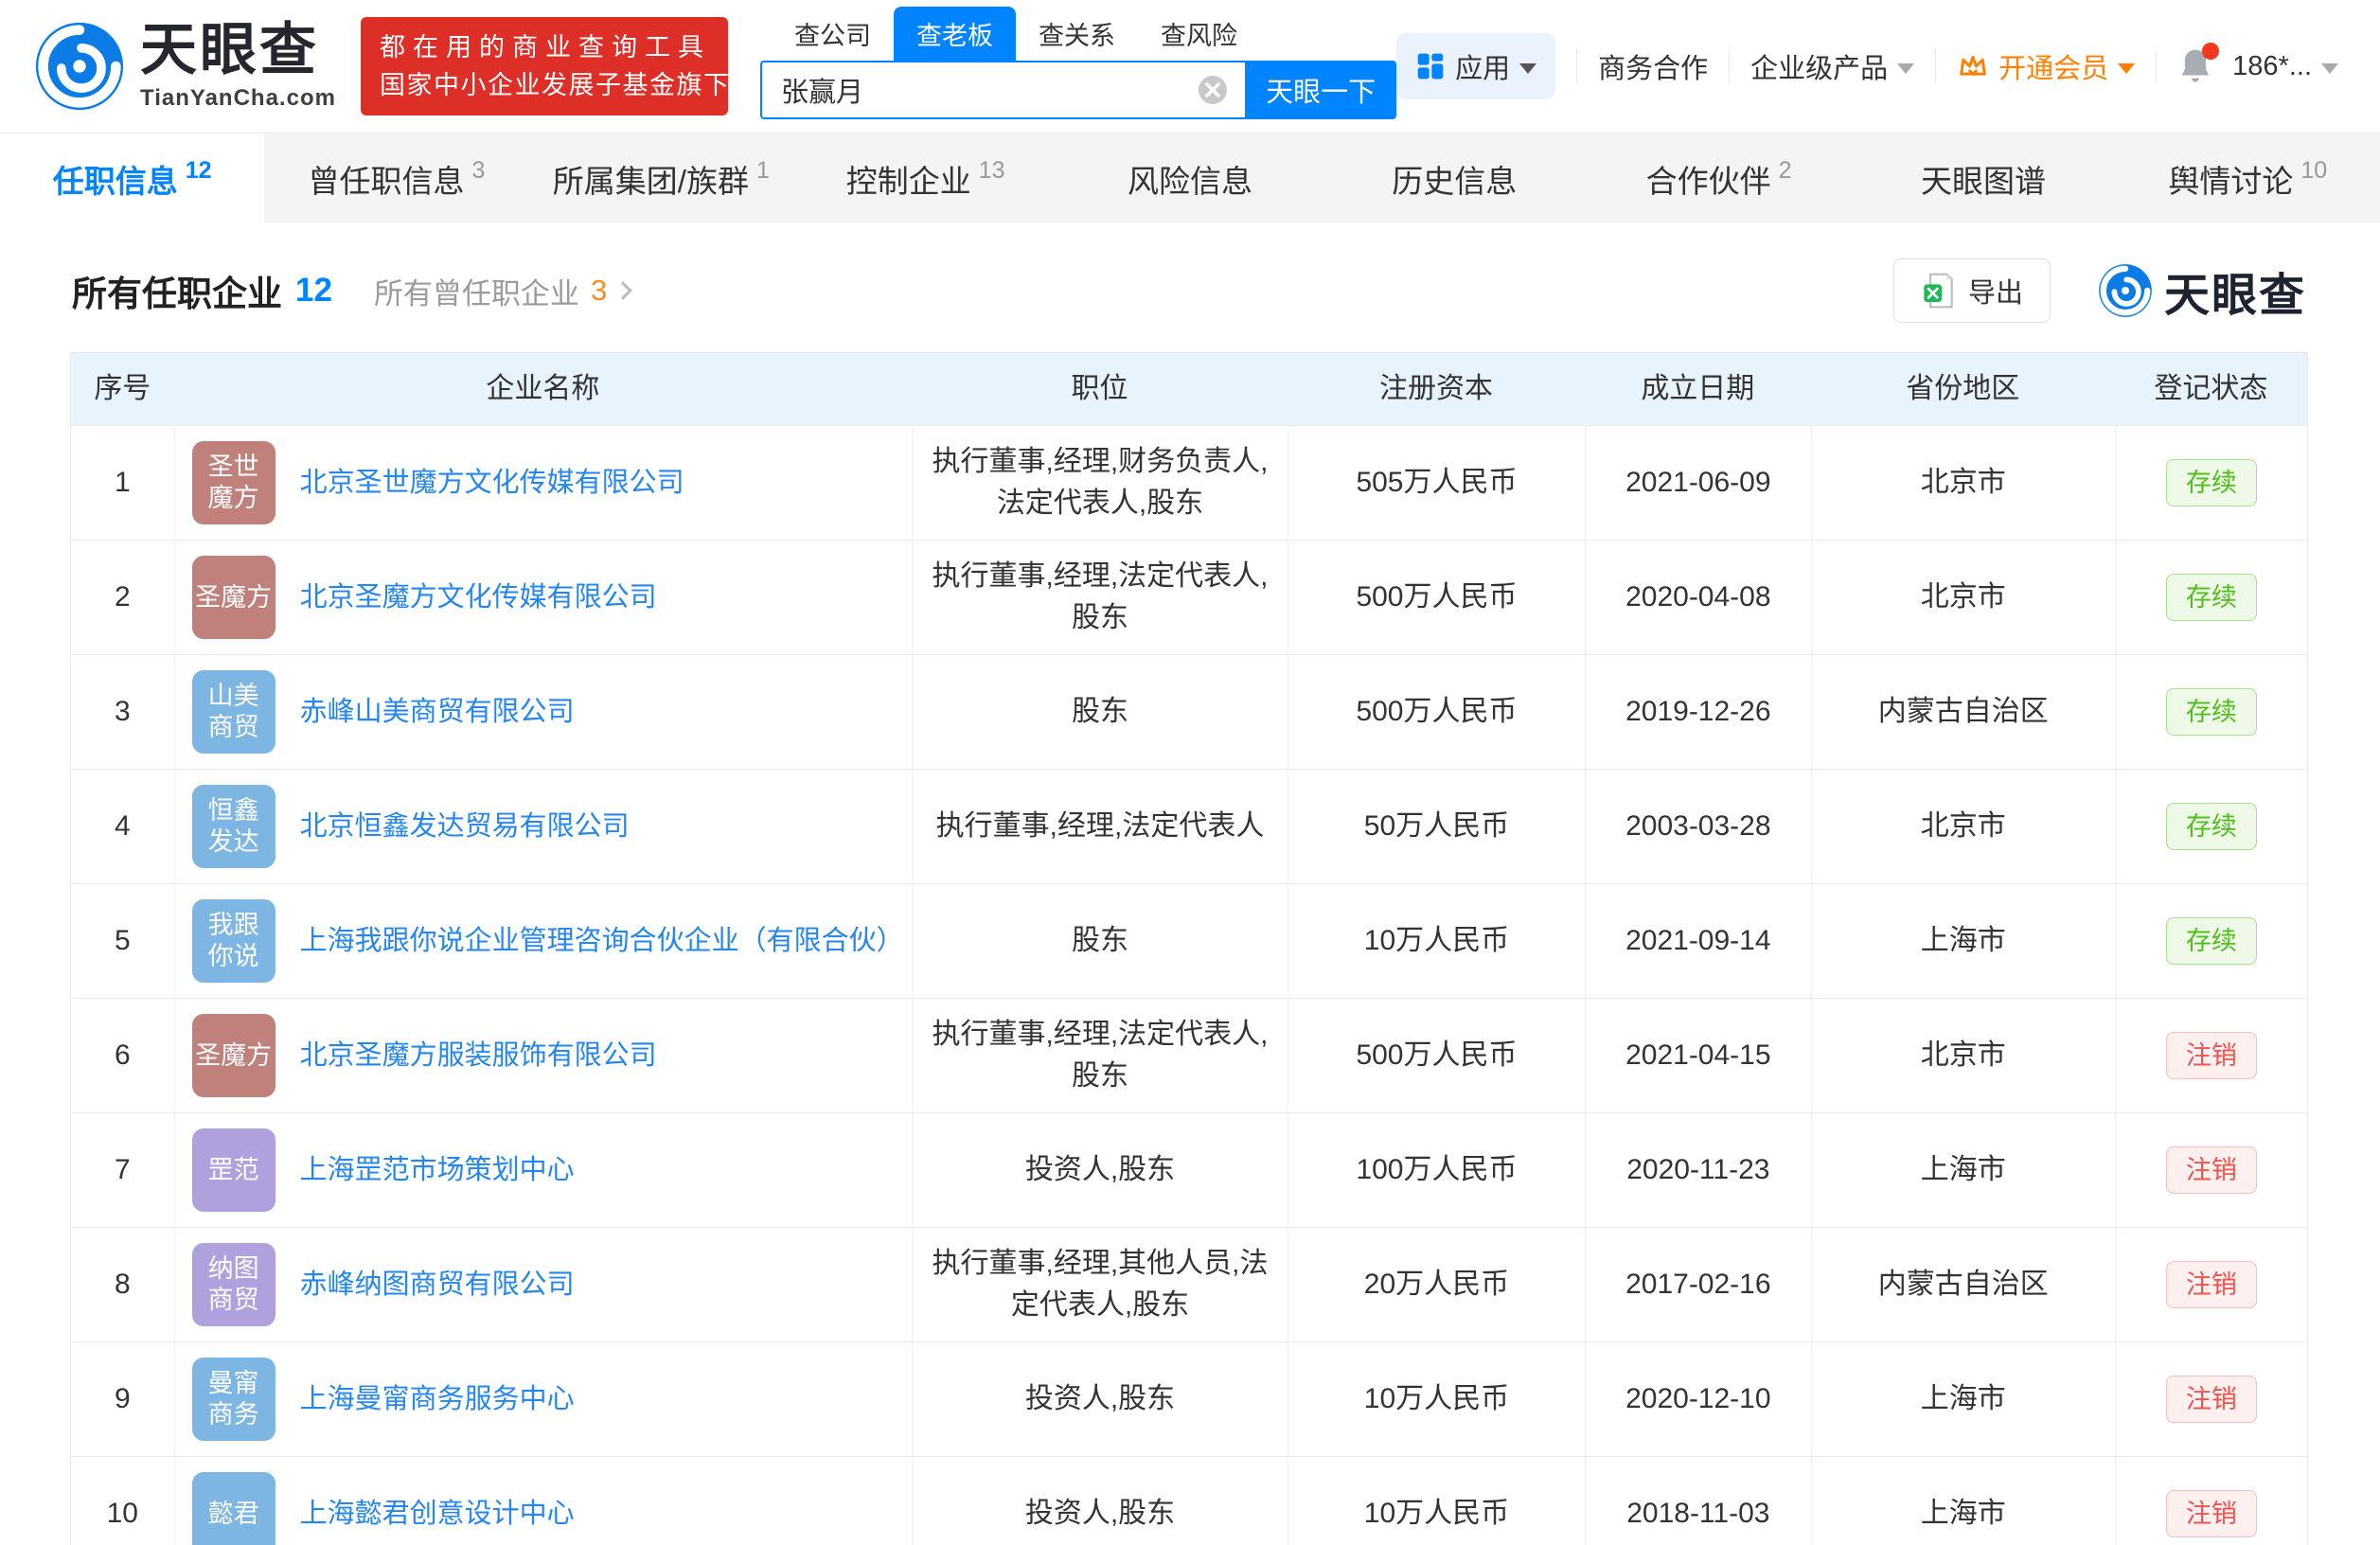 Image resolution: width=2380 pixels, height=1545 pixels. Describe the element at coordinates (992, 170) in the screenshot. I see `tab-count: 13` at that location.